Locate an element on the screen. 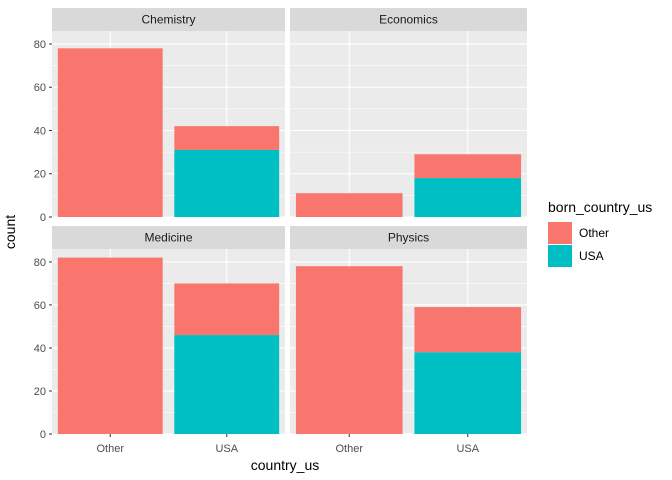  facet-title: Economics is located at coordinates (408, 20).